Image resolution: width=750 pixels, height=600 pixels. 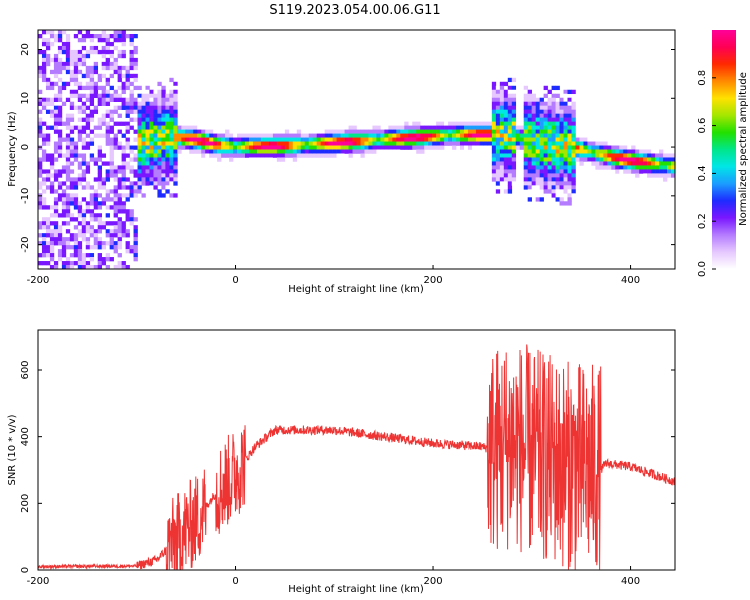 I want to click on snr-x-tick-label: 200, so click(x=432, y=581).